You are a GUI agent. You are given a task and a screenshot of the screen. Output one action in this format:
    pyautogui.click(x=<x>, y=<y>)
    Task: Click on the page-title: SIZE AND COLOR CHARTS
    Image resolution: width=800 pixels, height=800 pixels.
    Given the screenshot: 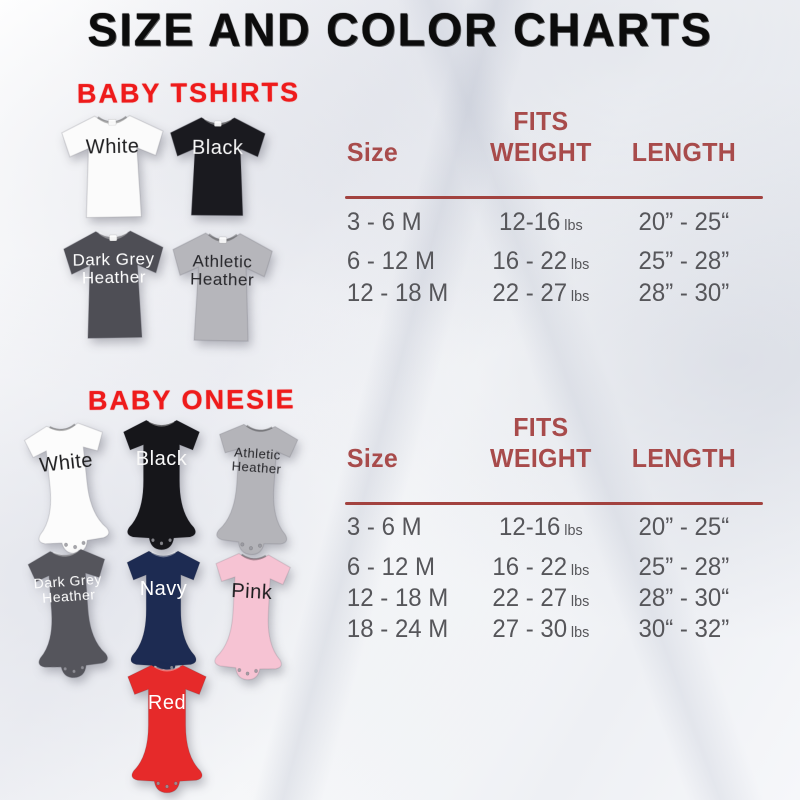 What is the action you would take?
    pyautogui.click(x=400, y=29)
    